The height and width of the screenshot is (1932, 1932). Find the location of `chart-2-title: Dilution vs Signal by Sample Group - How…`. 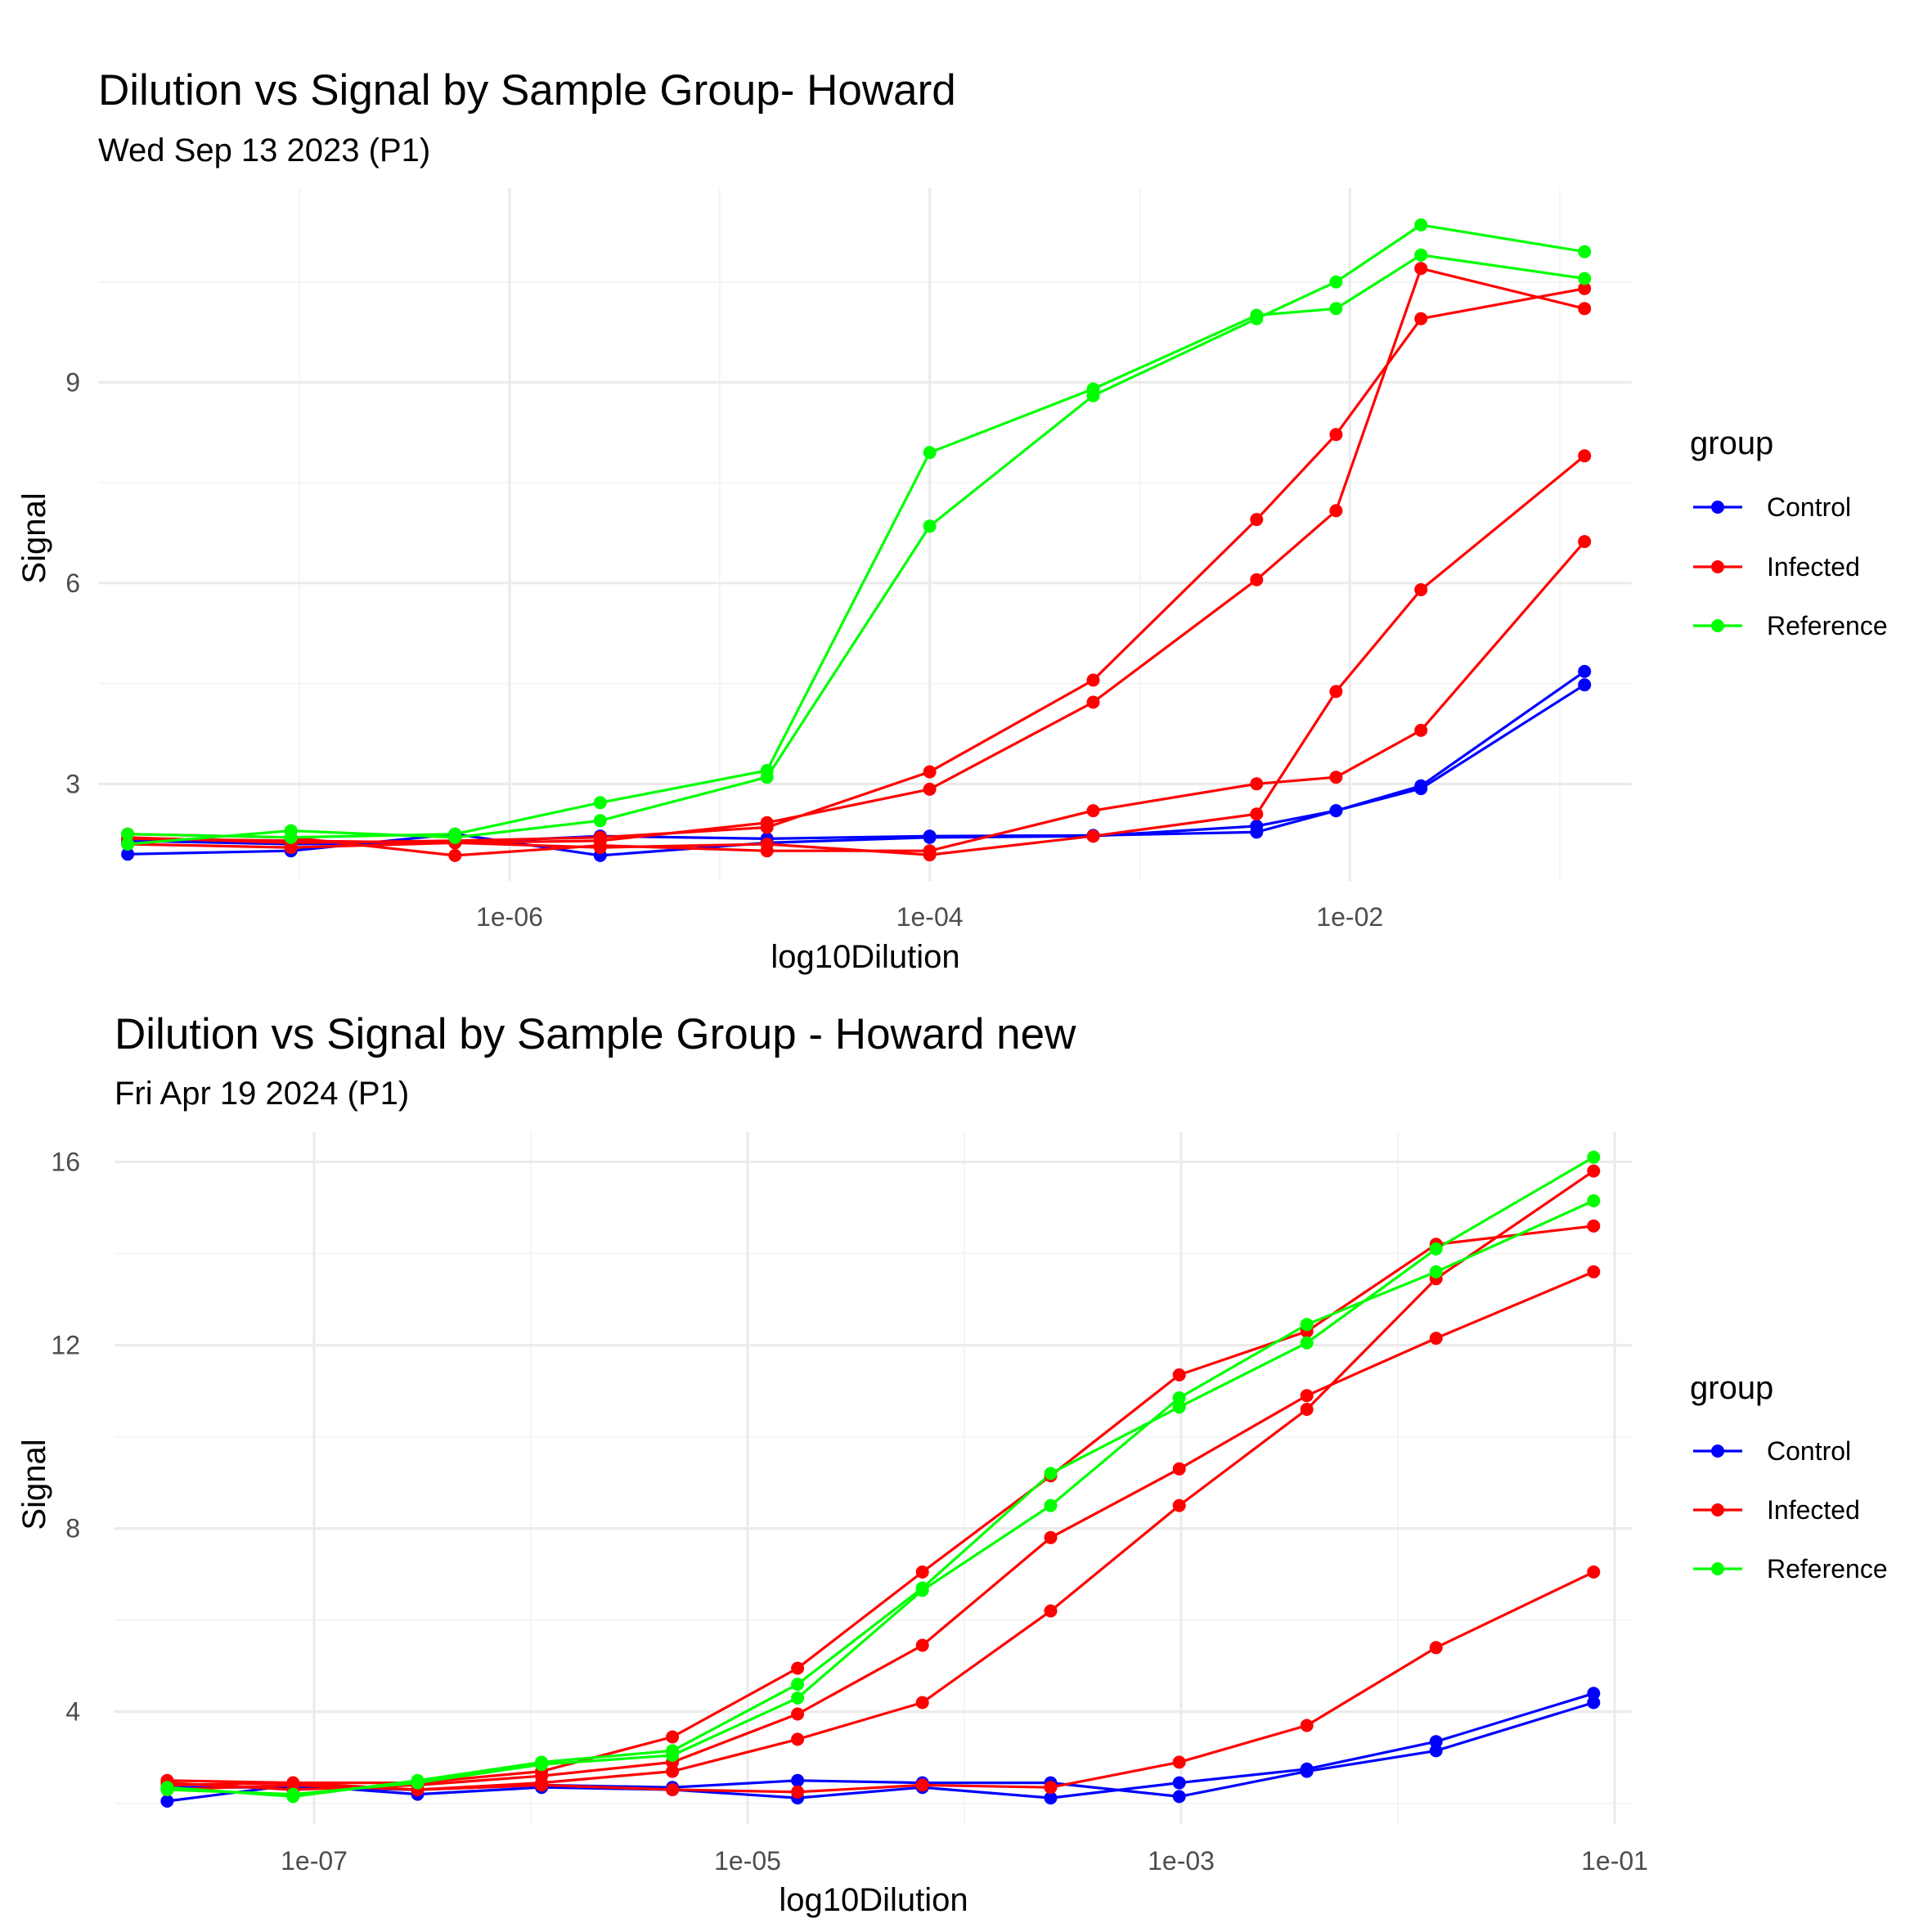

chart-2-title: Dilution vs Signal by Sample Group - How… is located at coordinates (595, 1034).